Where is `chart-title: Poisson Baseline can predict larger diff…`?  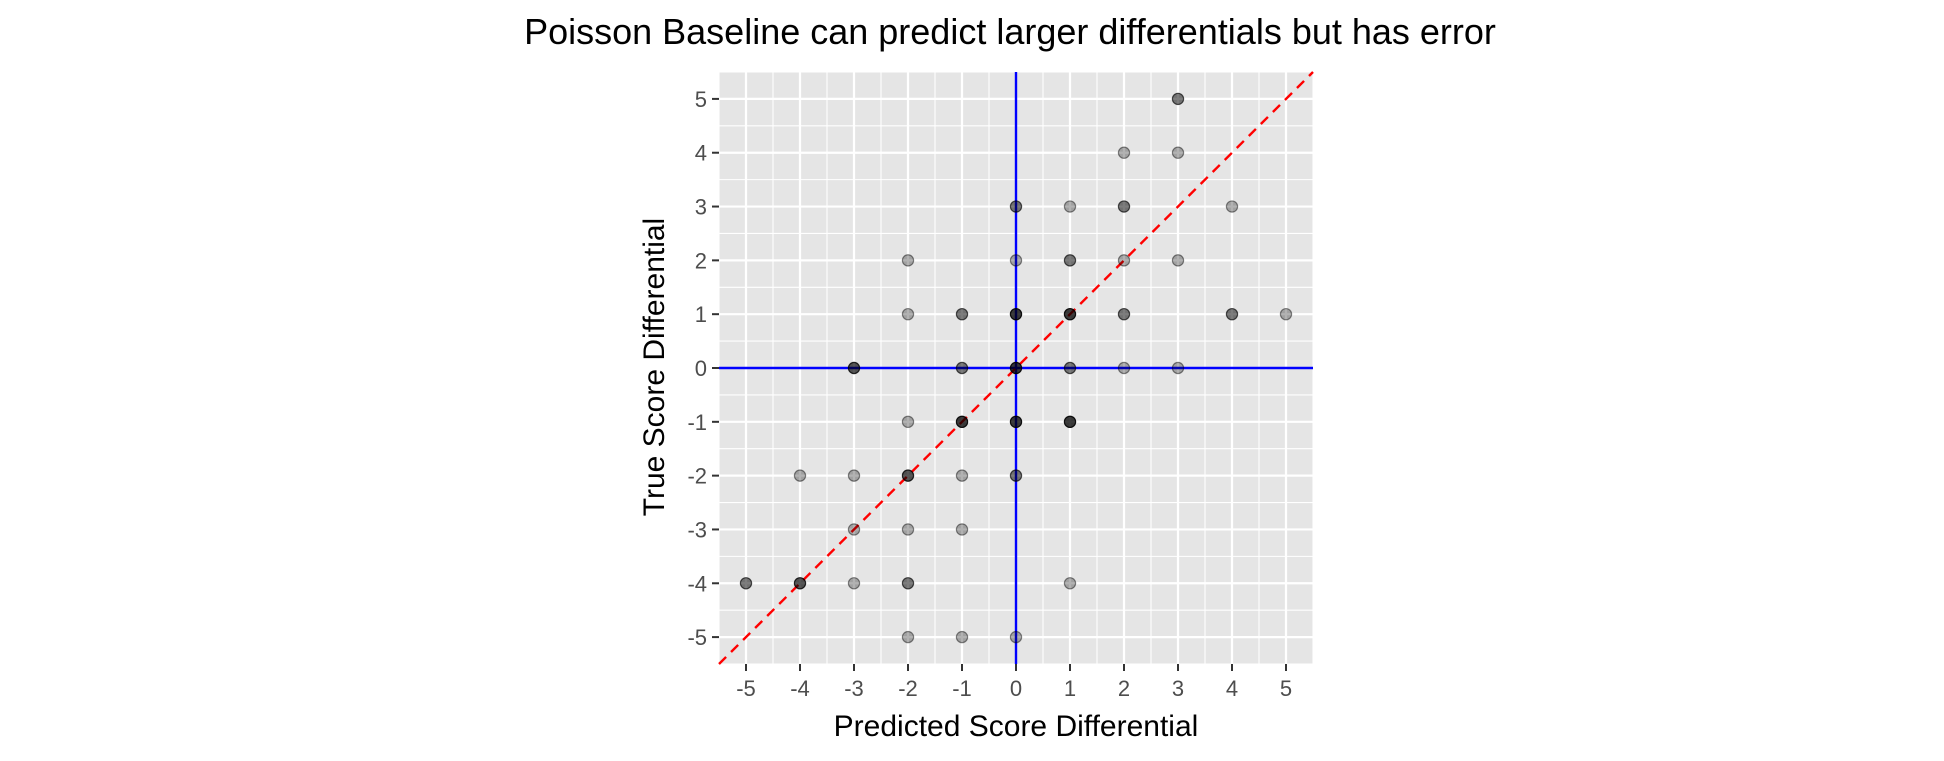
chart-title: Poisson Baseline can predict larger diff… is located at coordinates (1010, 31).